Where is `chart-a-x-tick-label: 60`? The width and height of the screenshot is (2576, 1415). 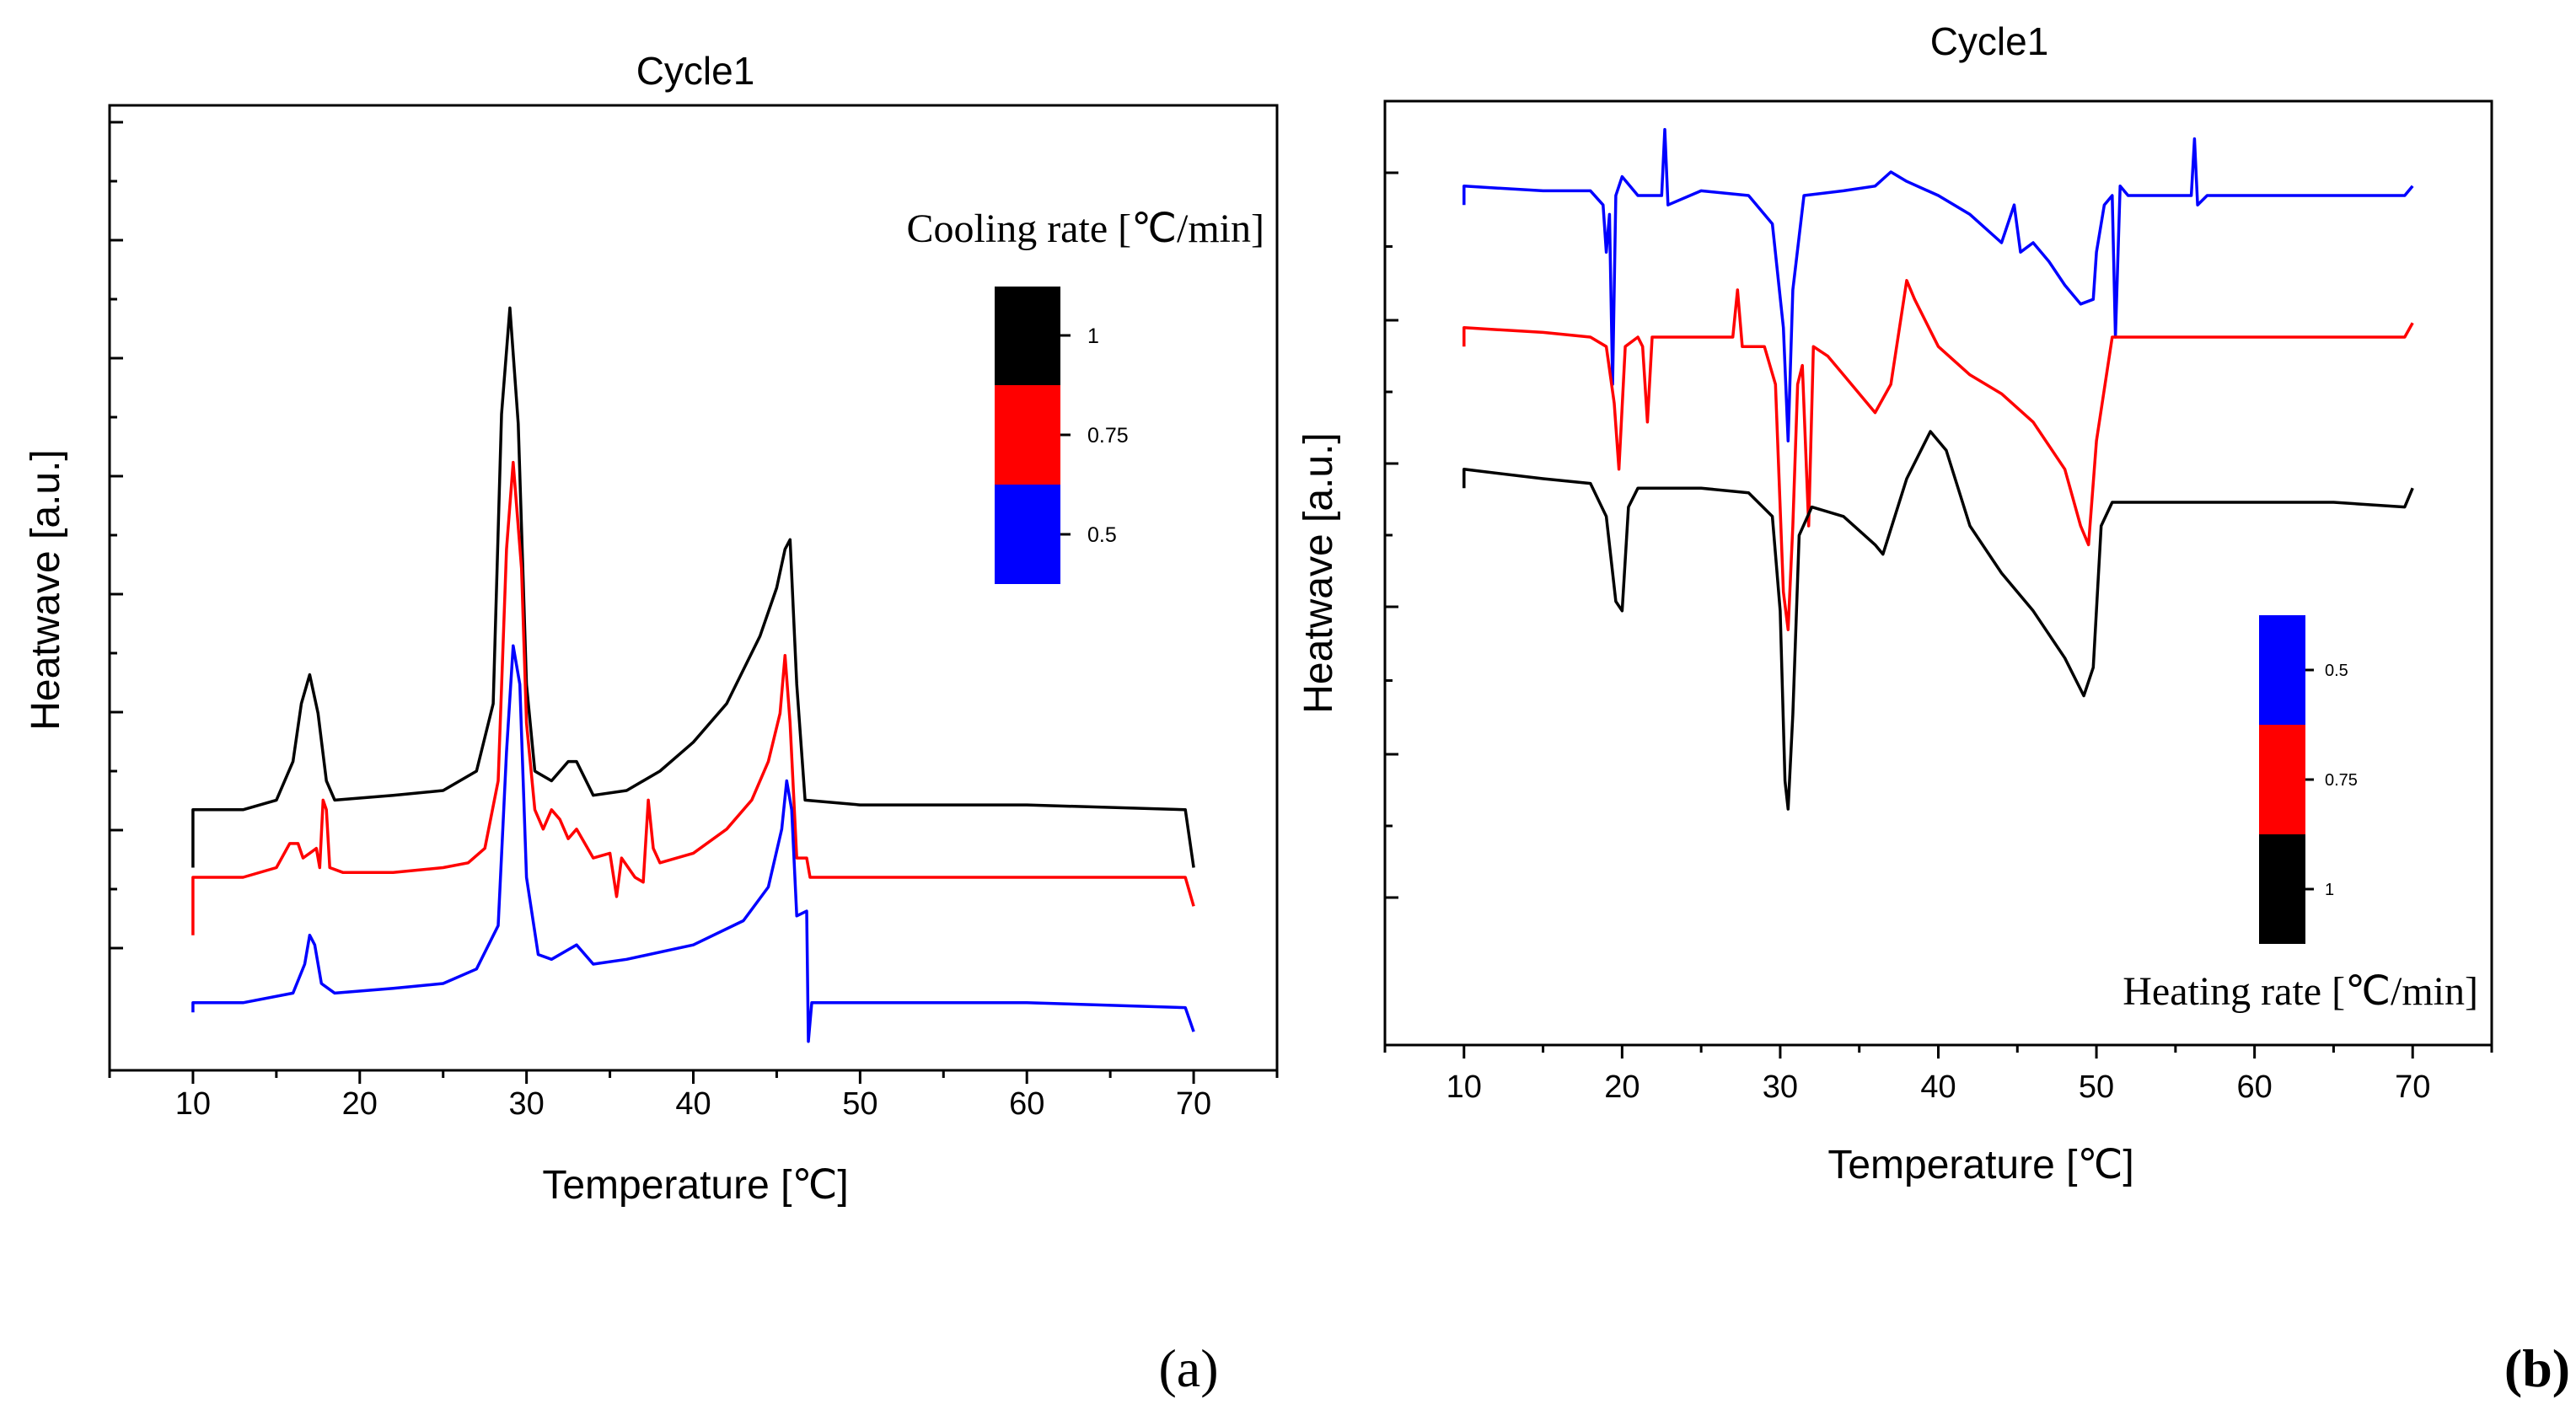 chart-a-x-tick-label: 60 is located at coordinates (1026, 1104).